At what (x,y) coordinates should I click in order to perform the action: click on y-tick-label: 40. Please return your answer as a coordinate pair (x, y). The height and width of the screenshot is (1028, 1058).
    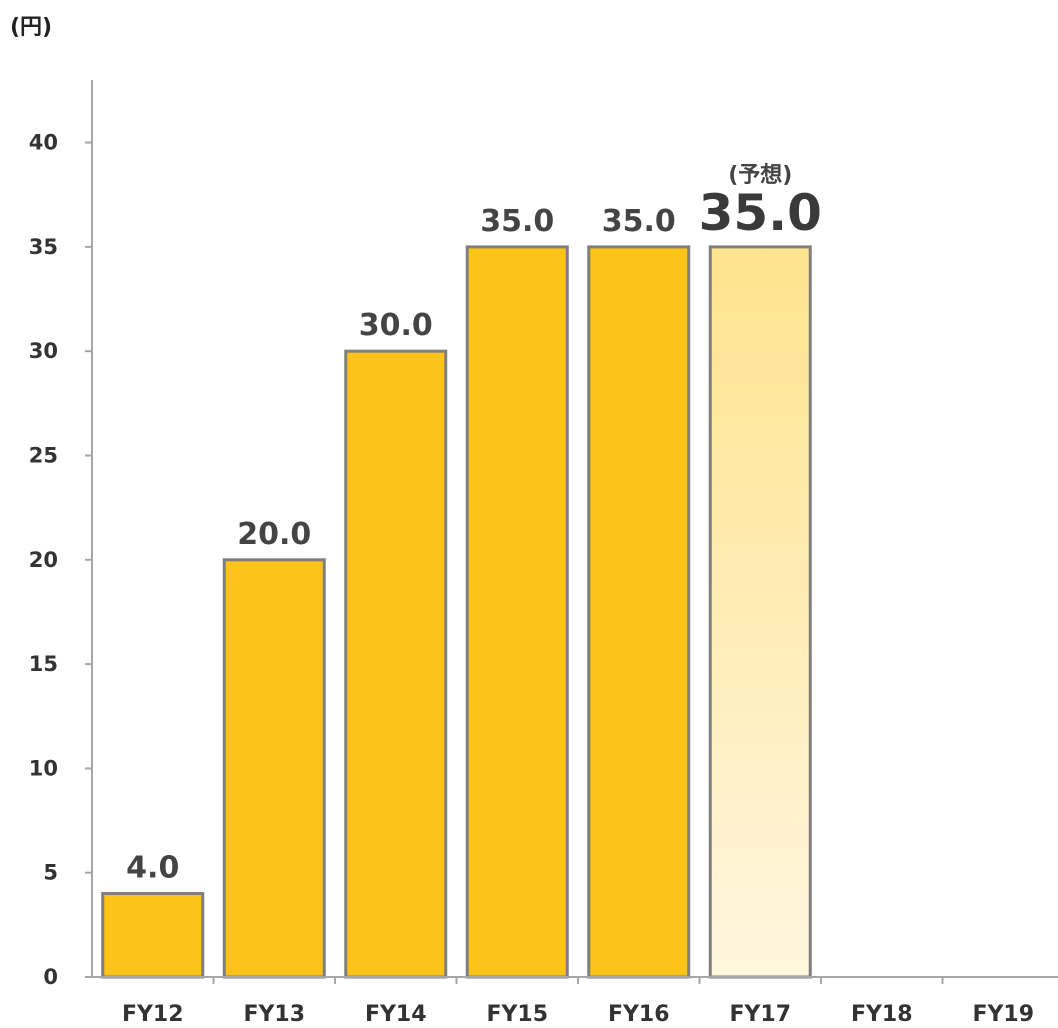
    Looking at the image, I should click on (43, 143).